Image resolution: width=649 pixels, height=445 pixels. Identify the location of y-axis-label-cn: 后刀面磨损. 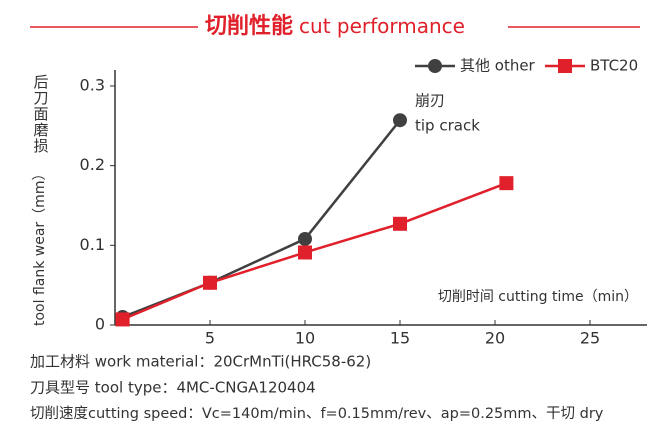
(41, 114).